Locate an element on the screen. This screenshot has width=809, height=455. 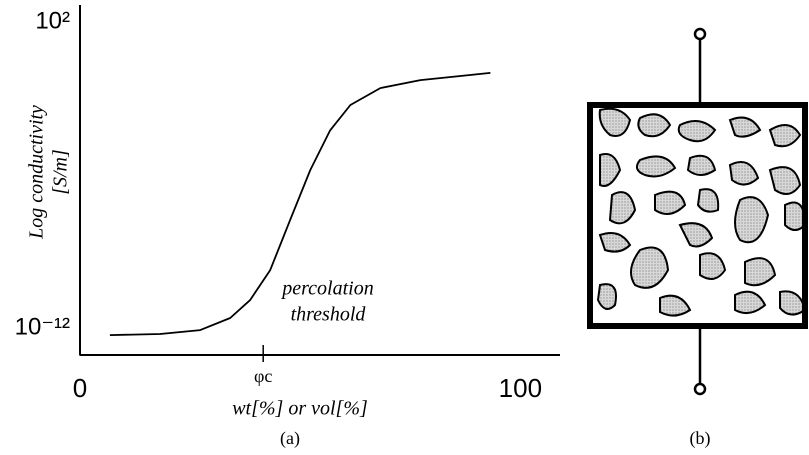
x-tick-label: φc is located at coordinates (263, 376).